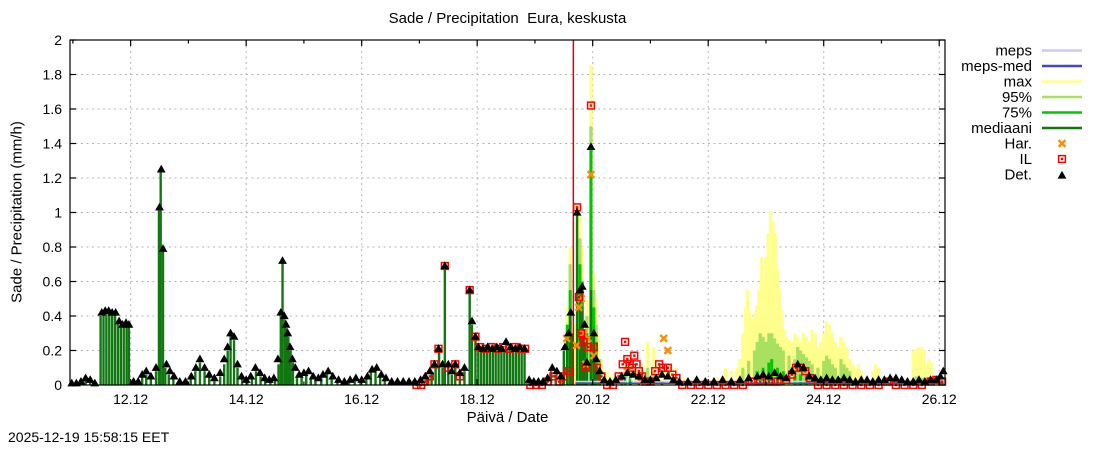 This screenshot has height=450, width=1100. Describe the element at coordinates (361, 399) in the screenshot. I see `svg-text: 16.12` at that location.